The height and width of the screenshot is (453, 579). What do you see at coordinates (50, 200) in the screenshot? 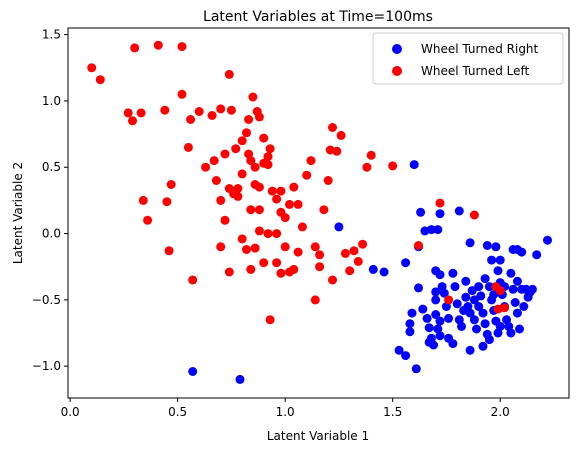
I see `y-axis-ticks: −1.0 −0.5 0.0 0.5 1.0 1.5` at bounding box center [50, 200].